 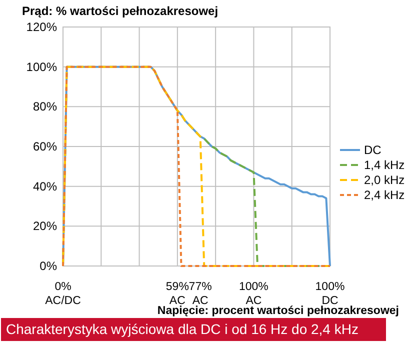 I want to click on legend-label: DC, so click(x=373, y=150).